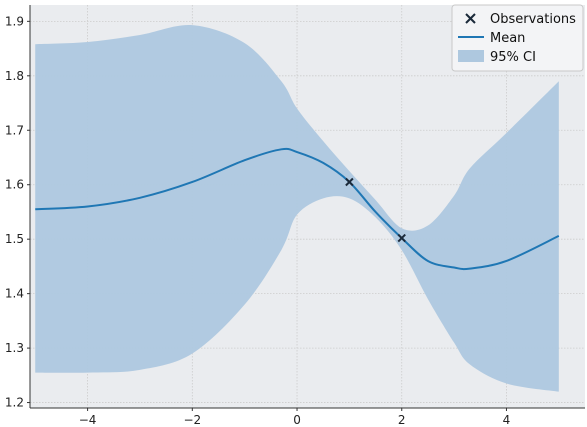 Image resolution: width=587 pixels, height=427 pixels. What do you see at coordinates (17, 212) in the screenshot?
I see `y-axis-ticks: 1.2 1.3 1.4 1.5 1.6 1.7 1.8 1.9` at bounding box center [17, 212].